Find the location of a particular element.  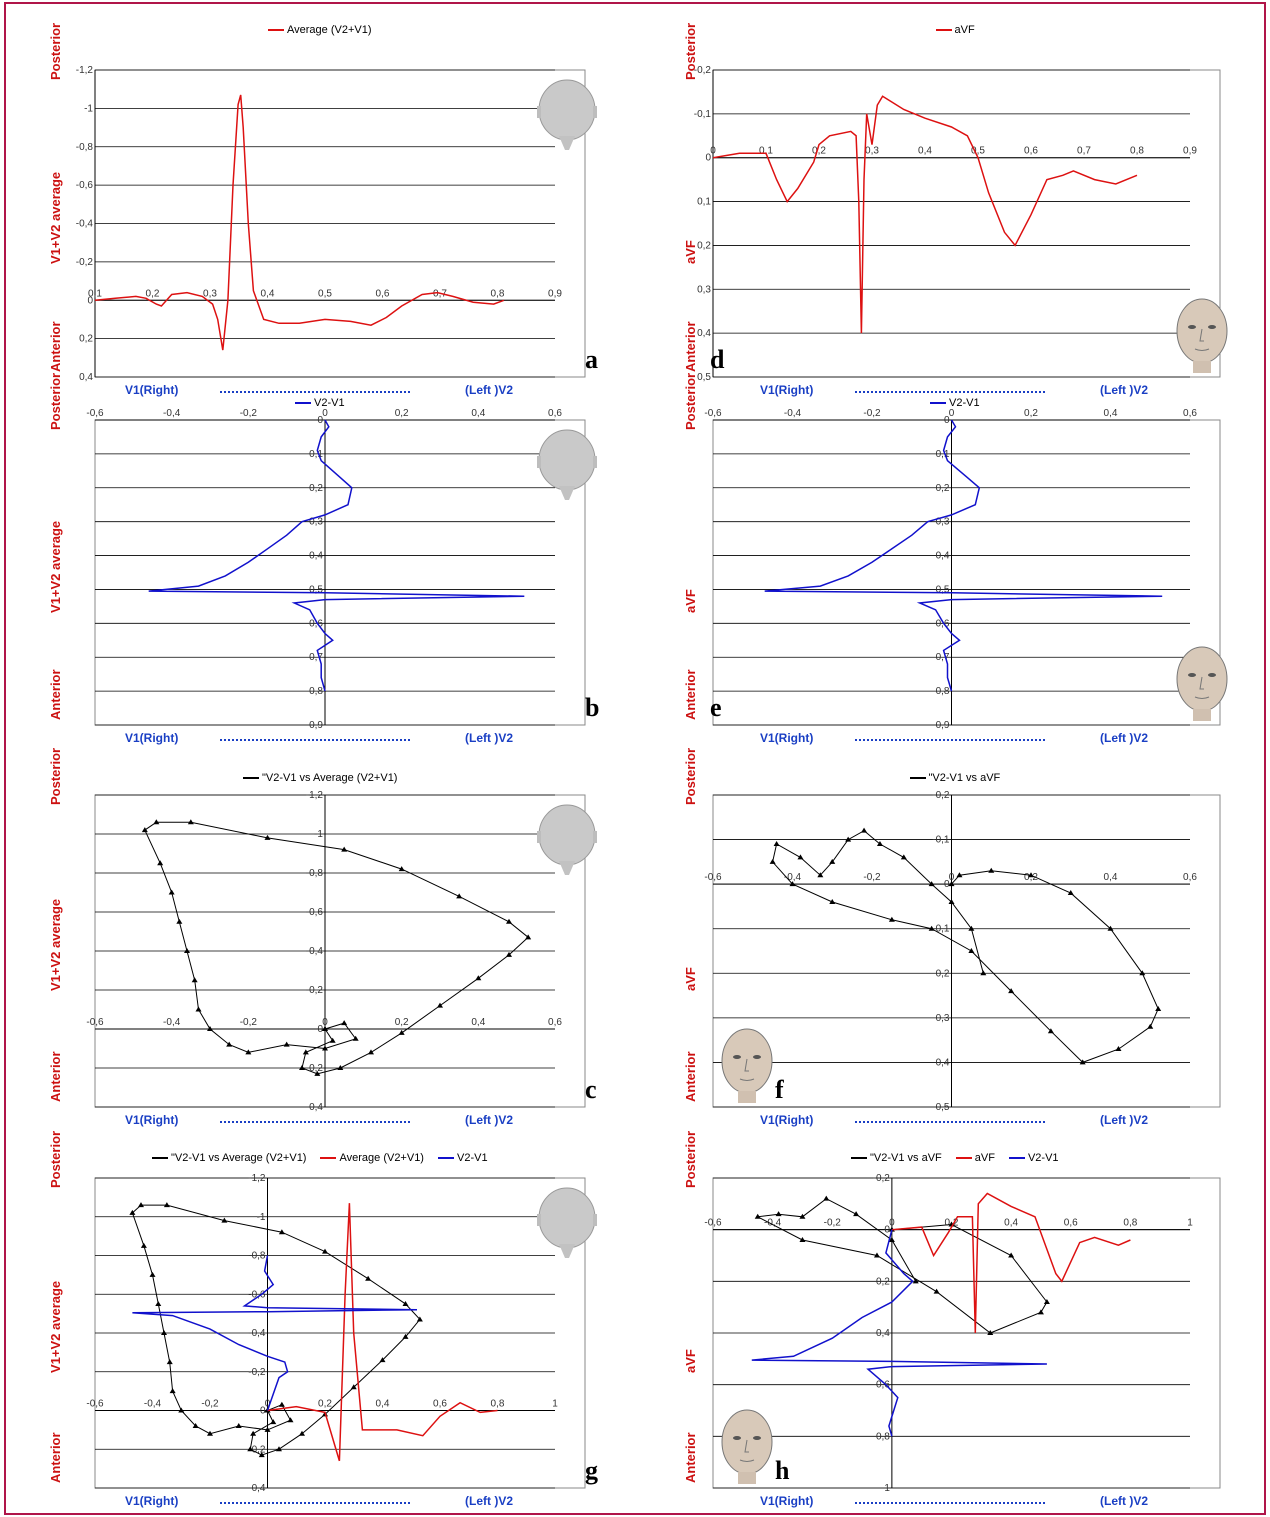

y-label-anterior: Anterior is located at coordinates (690, 1457).